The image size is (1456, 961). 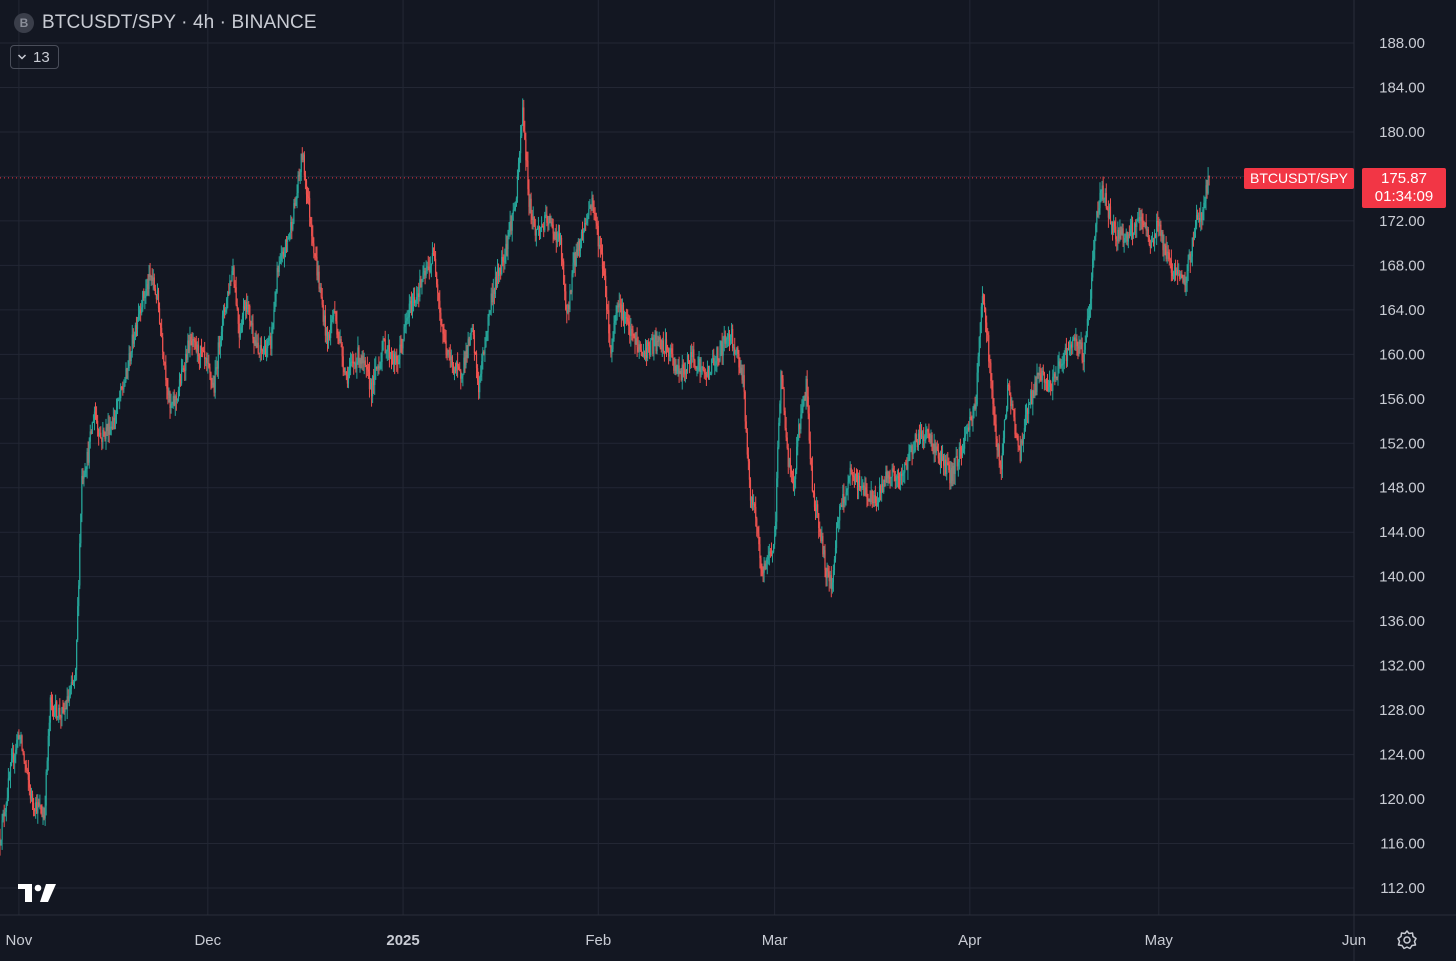 What do you see at coordinates (24, 23) in the screenshot?
I see `symbol-logo-icon: B` at bounding box center [24, 23].